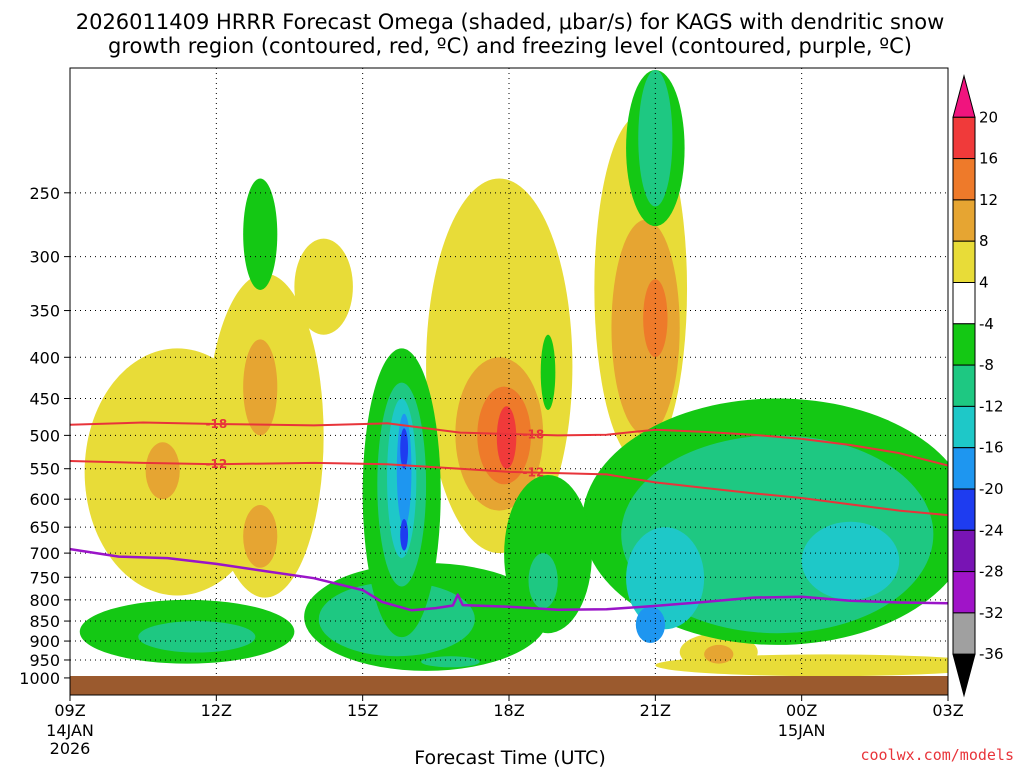  What do you see at coordinates (216, 464) in the screenshot?
I see `dgz-label--12-0: -12` at bounding box center [216, 464].